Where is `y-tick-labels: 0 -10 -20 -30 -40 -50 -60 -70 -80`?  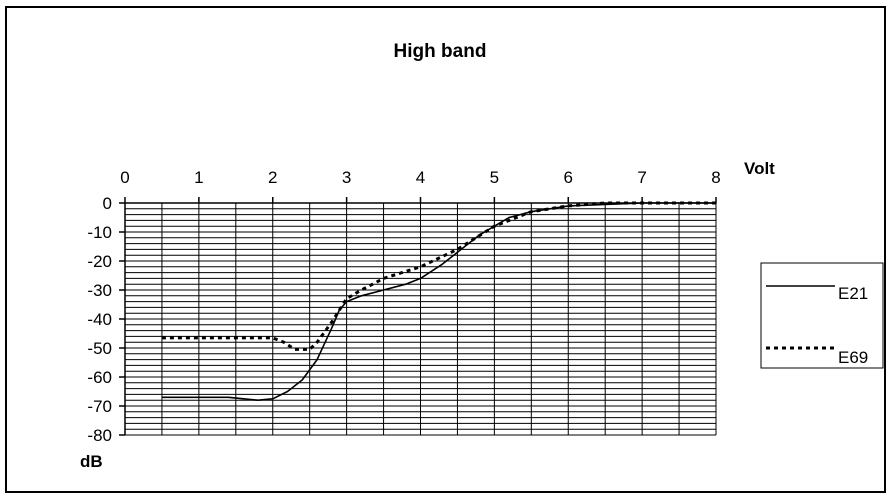 y-tick-labels: 0 -10 -20 -30 -40 -50 -60 -70 -80 is located at coordinates (99, 319).